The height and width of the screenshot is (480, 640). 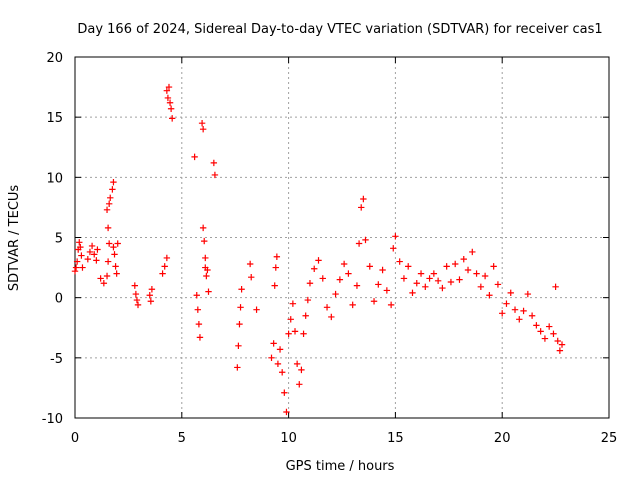 I want to click on y-tick-label: -5, so click(x=56, y=359).